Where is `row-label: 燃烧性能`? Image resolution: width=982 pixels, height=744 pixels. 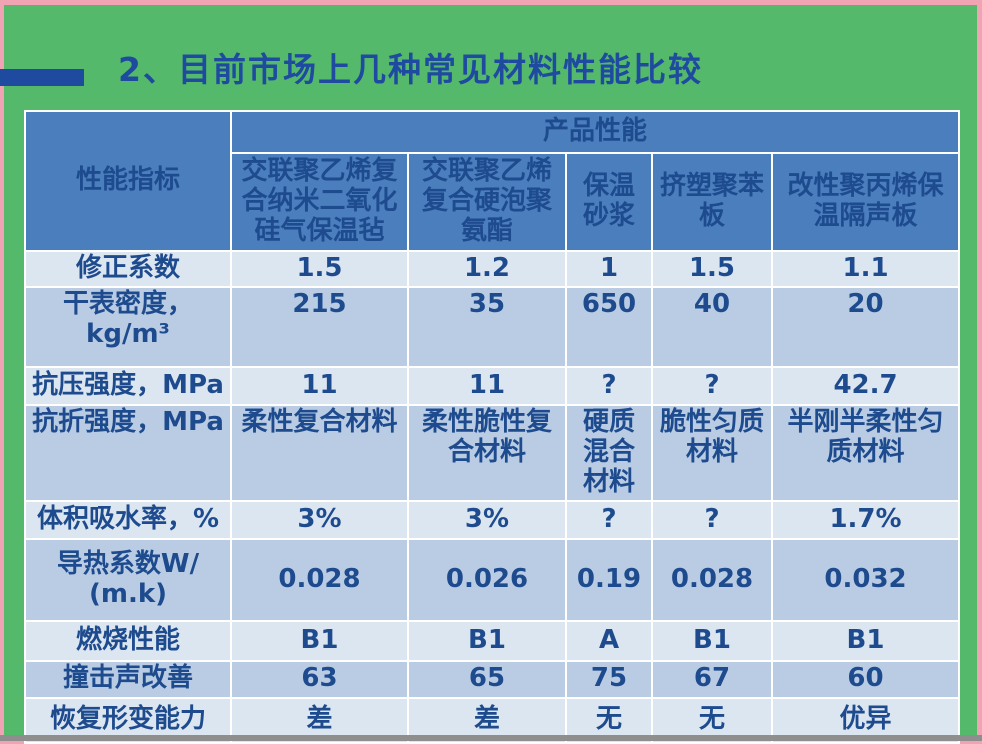
row-label: 燃烧性能 is located at coordinates (128, 640).